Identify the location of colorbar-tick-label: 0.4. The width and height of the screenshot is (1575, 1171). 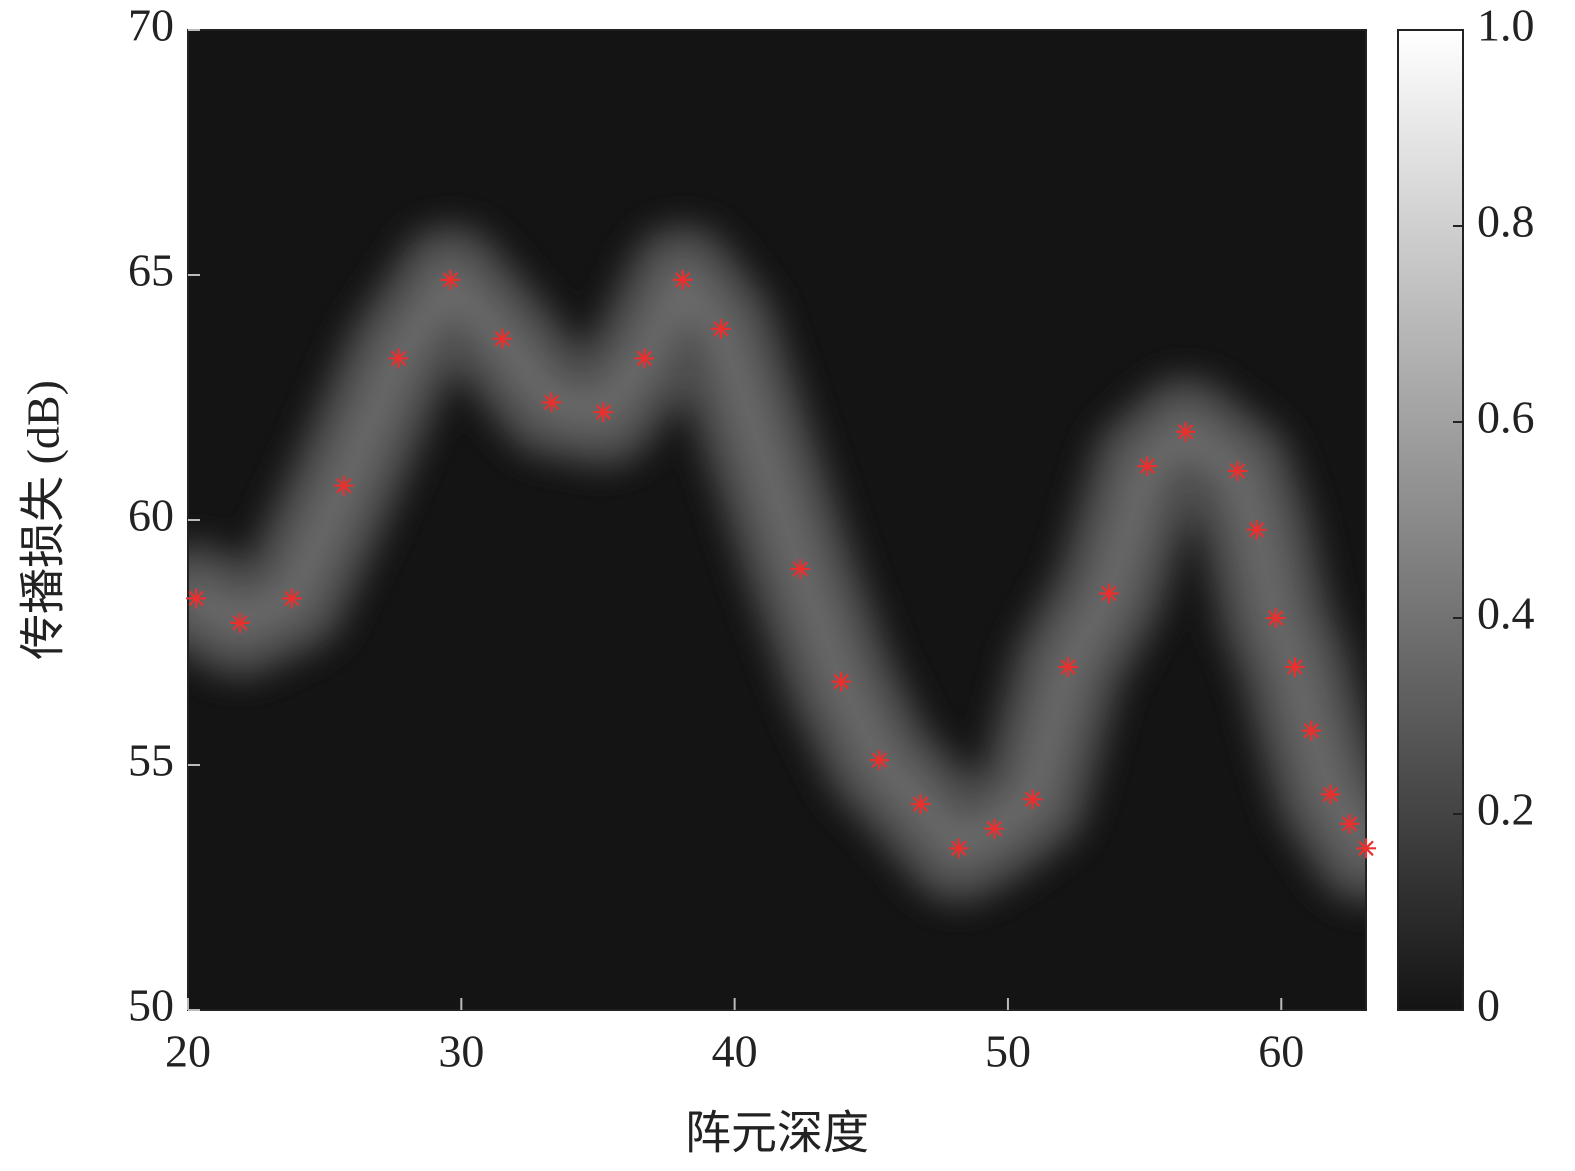
(1506, 613).